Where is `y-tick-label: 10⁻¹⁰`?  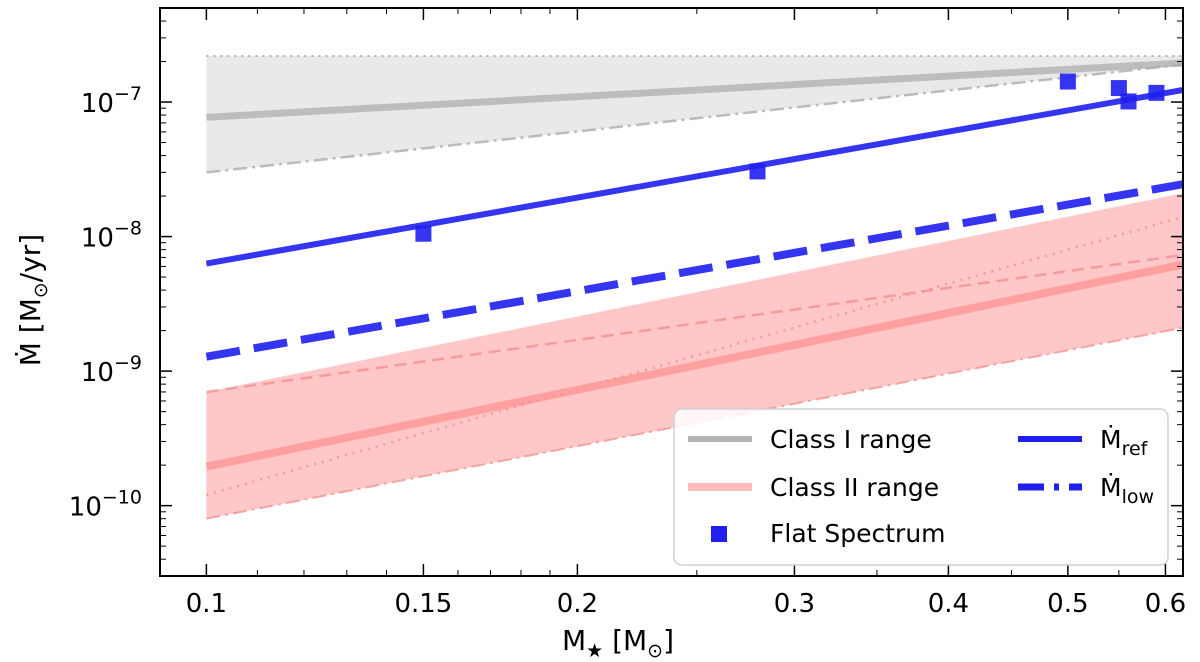
y-tick-label: 10⁻¹⁰ is located at coordinates (105, 505).